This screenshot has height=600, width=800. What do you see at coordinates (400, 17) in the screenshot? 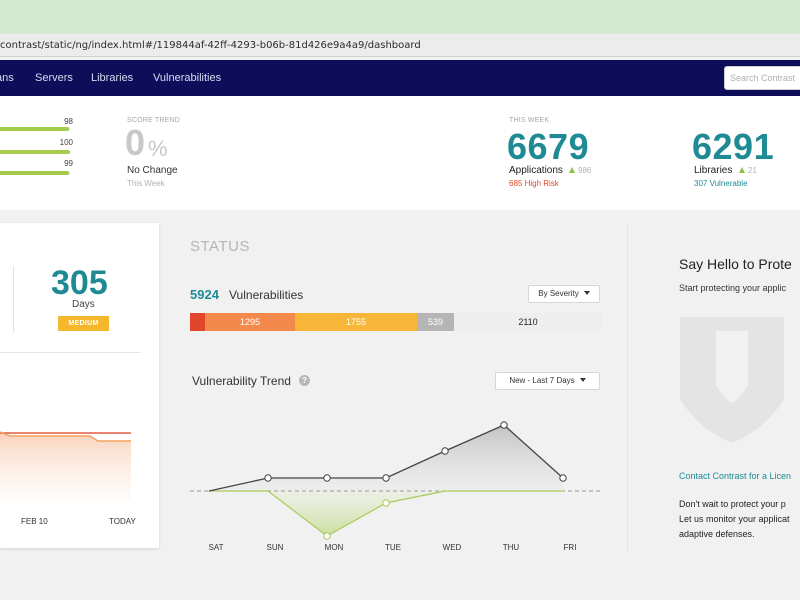
I see `browser-tabstrip` at bounding box center [400, 17].